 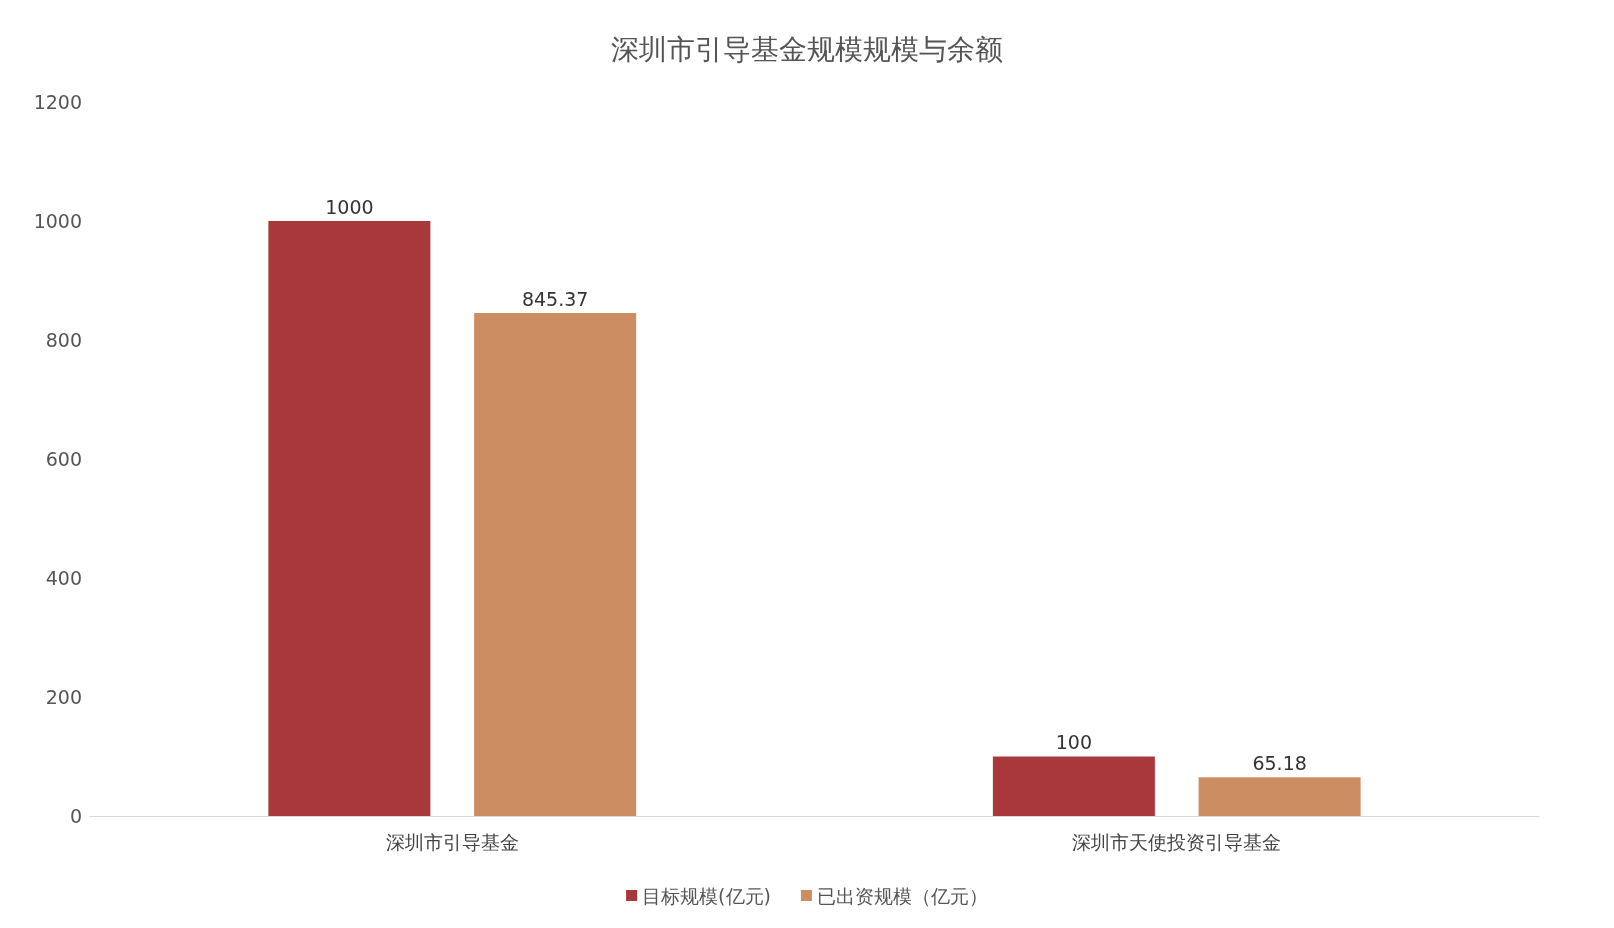 I want to click on y-tick-label: 800, so click(x=63, y=340).